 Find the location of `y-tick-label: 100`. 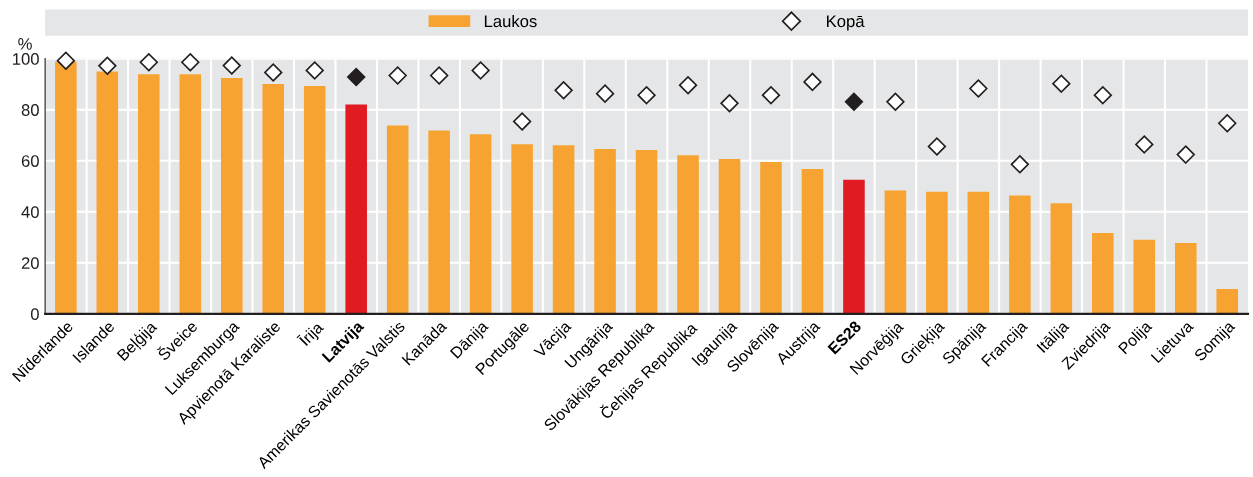

y-tick-label: 100 is located at coordinates (26, 59).